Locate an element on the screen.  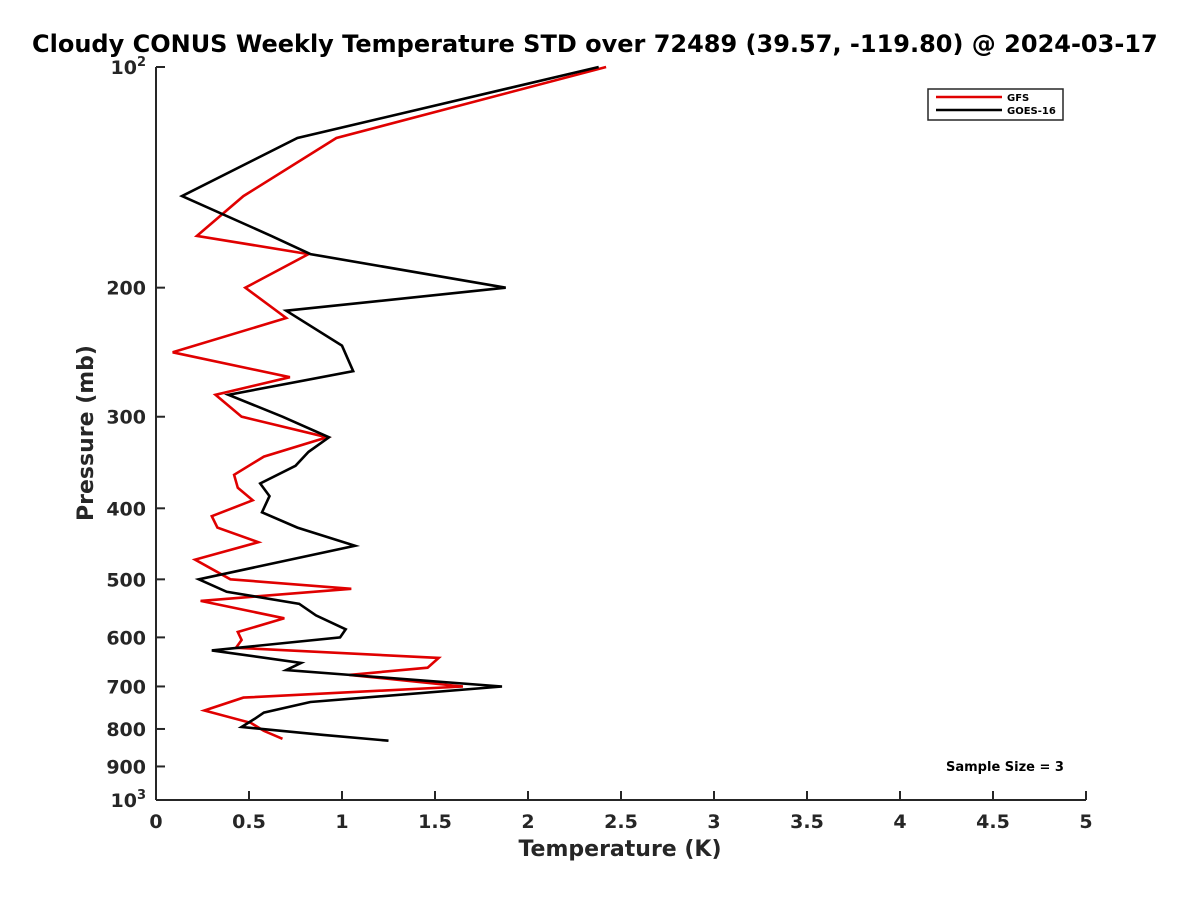
legend: GFS GOES-16 is located at coordinates (995, 104).